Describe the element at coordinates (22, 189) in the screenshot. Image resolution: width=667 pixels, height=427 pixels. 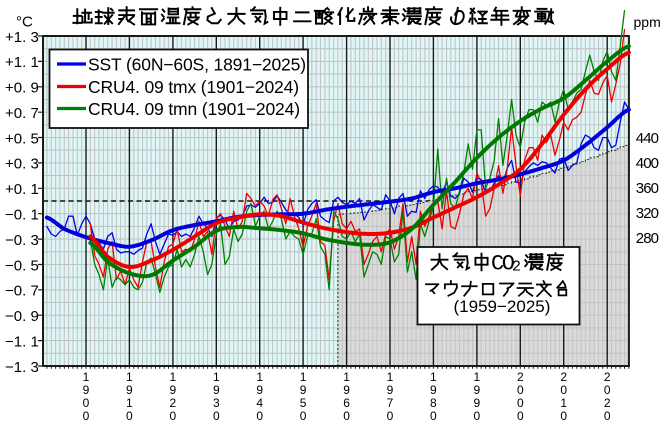
I see `svg-text: +0. 1` at that location.